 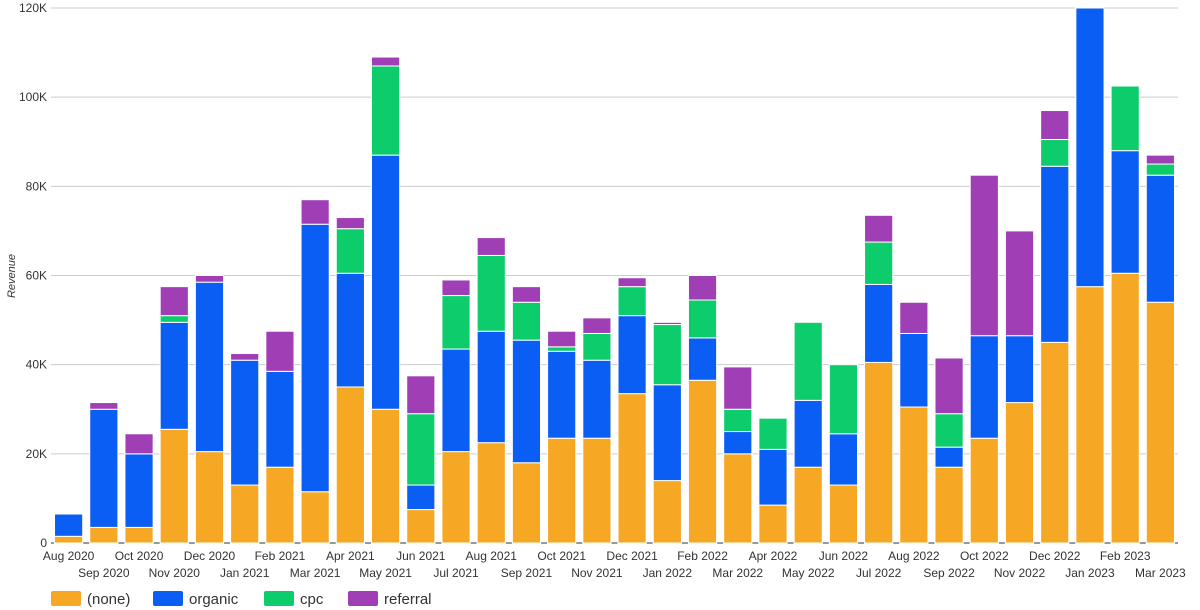 What do you see at coordinates (597, 573) in the screenshot?
I see `x-tick-label: Nov 2021` at bounding box center [597, 573].